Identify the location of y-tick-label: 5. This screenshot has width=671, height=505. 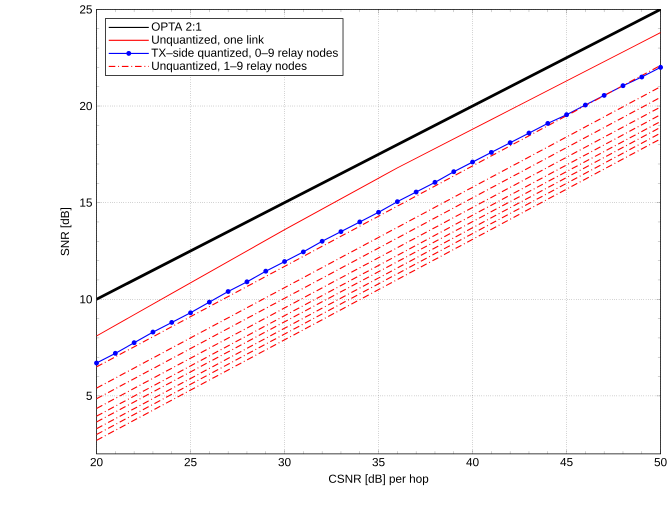
(89, 396).